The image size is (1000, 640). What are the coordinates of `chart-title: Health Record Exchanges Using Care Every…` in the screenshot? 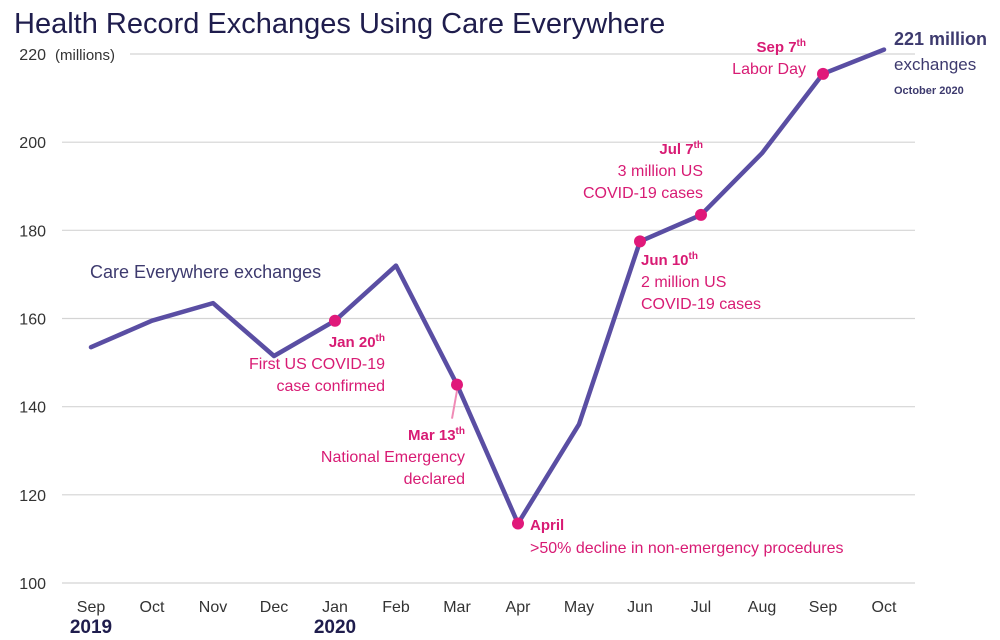 It's located at (339, 24).